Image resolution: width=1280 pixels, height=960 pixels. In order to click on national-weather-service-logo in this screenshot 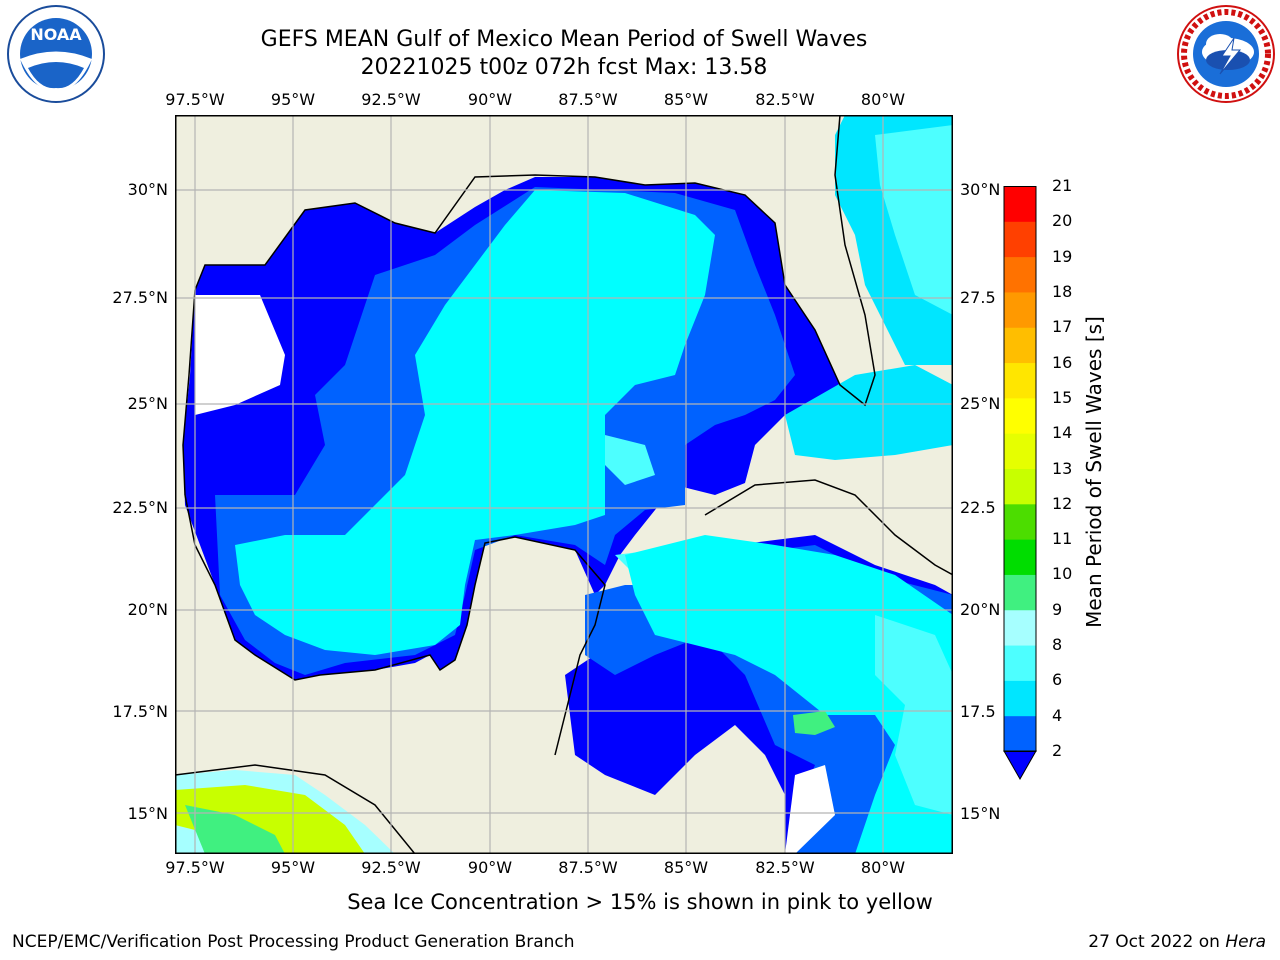, I will do `click(1226, 54)`.